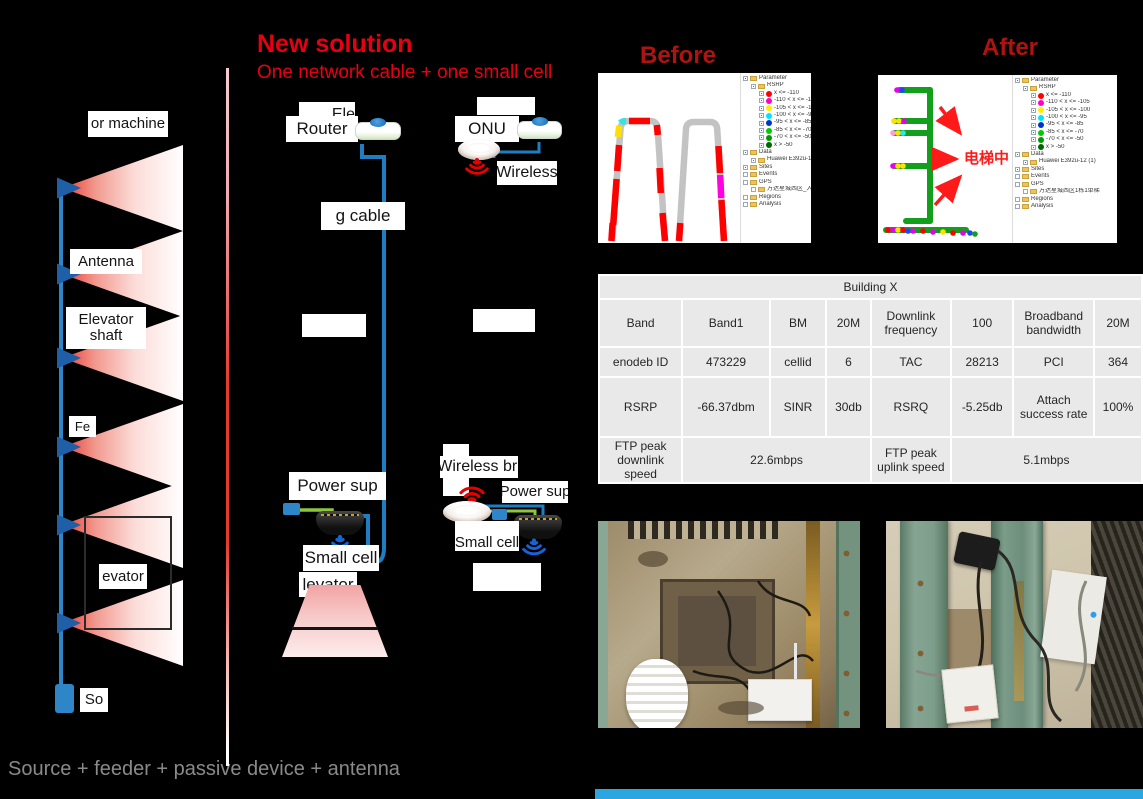  Describe the element at coordinates (777, 197) in the screenshot. I see `legend-tree-item: Regions` at that location.